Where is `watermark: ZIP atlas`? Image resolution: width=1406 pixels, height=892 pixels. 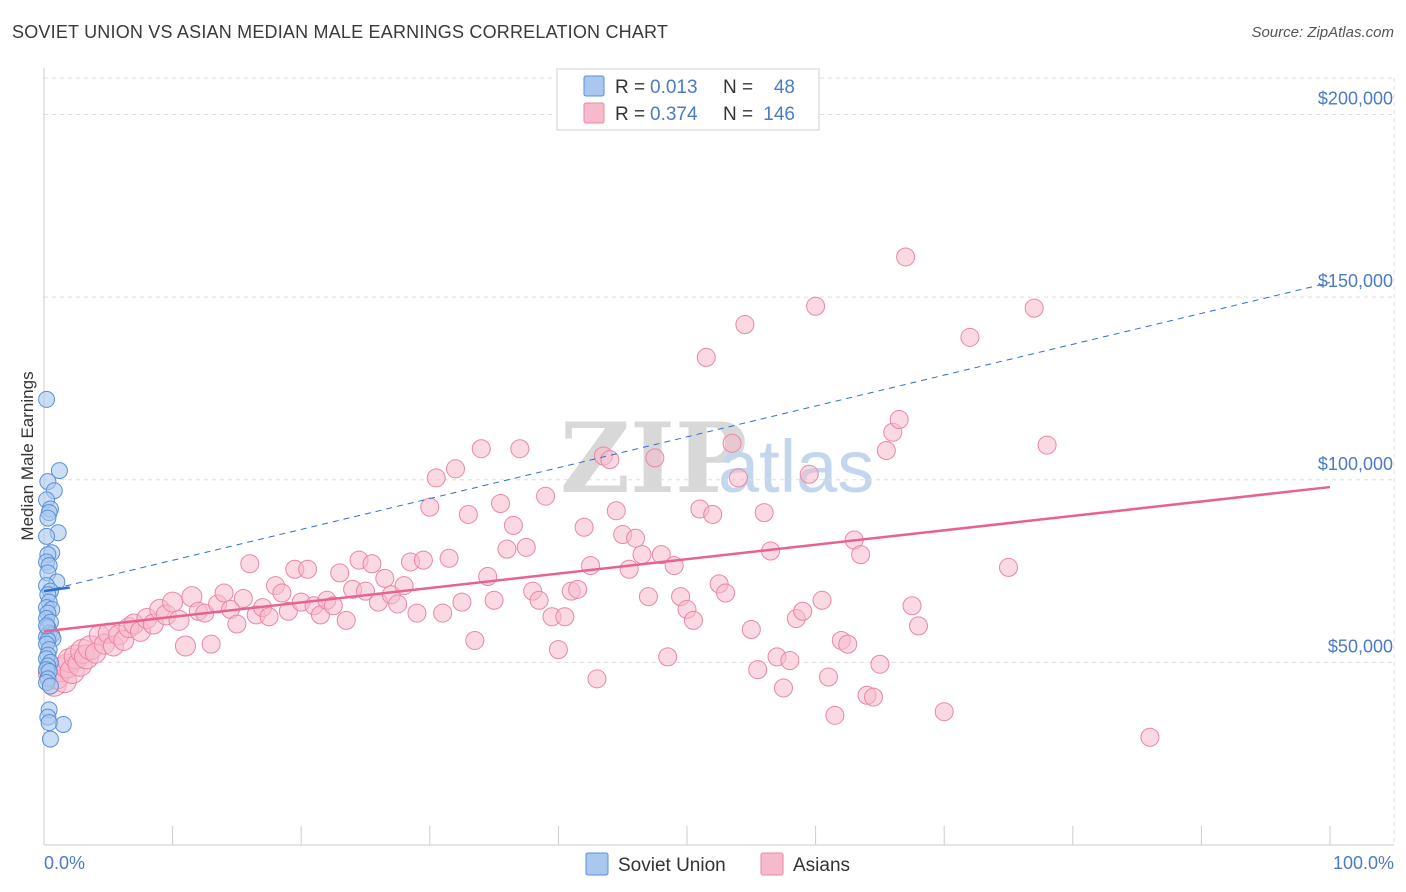 watermark: ZIP atlas is located at coordinates (717, 458).